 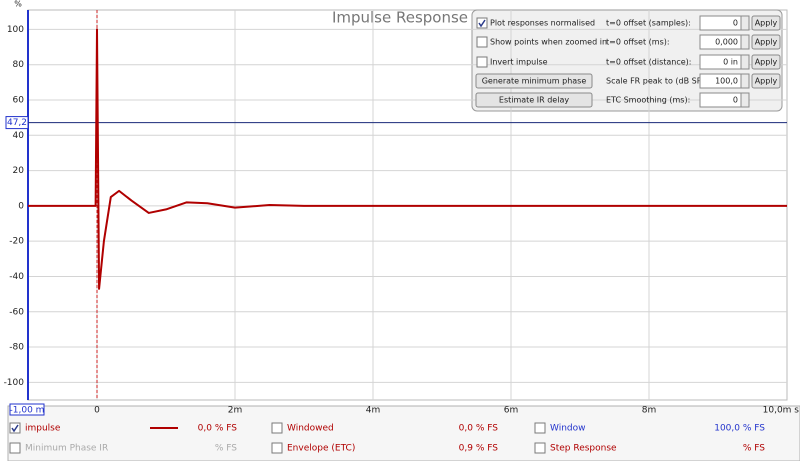 What do you see at coordinates (648, 23) in the screenshot?
I see `field-label: t=0 offset (samples):` at bounding box center [648, 23].